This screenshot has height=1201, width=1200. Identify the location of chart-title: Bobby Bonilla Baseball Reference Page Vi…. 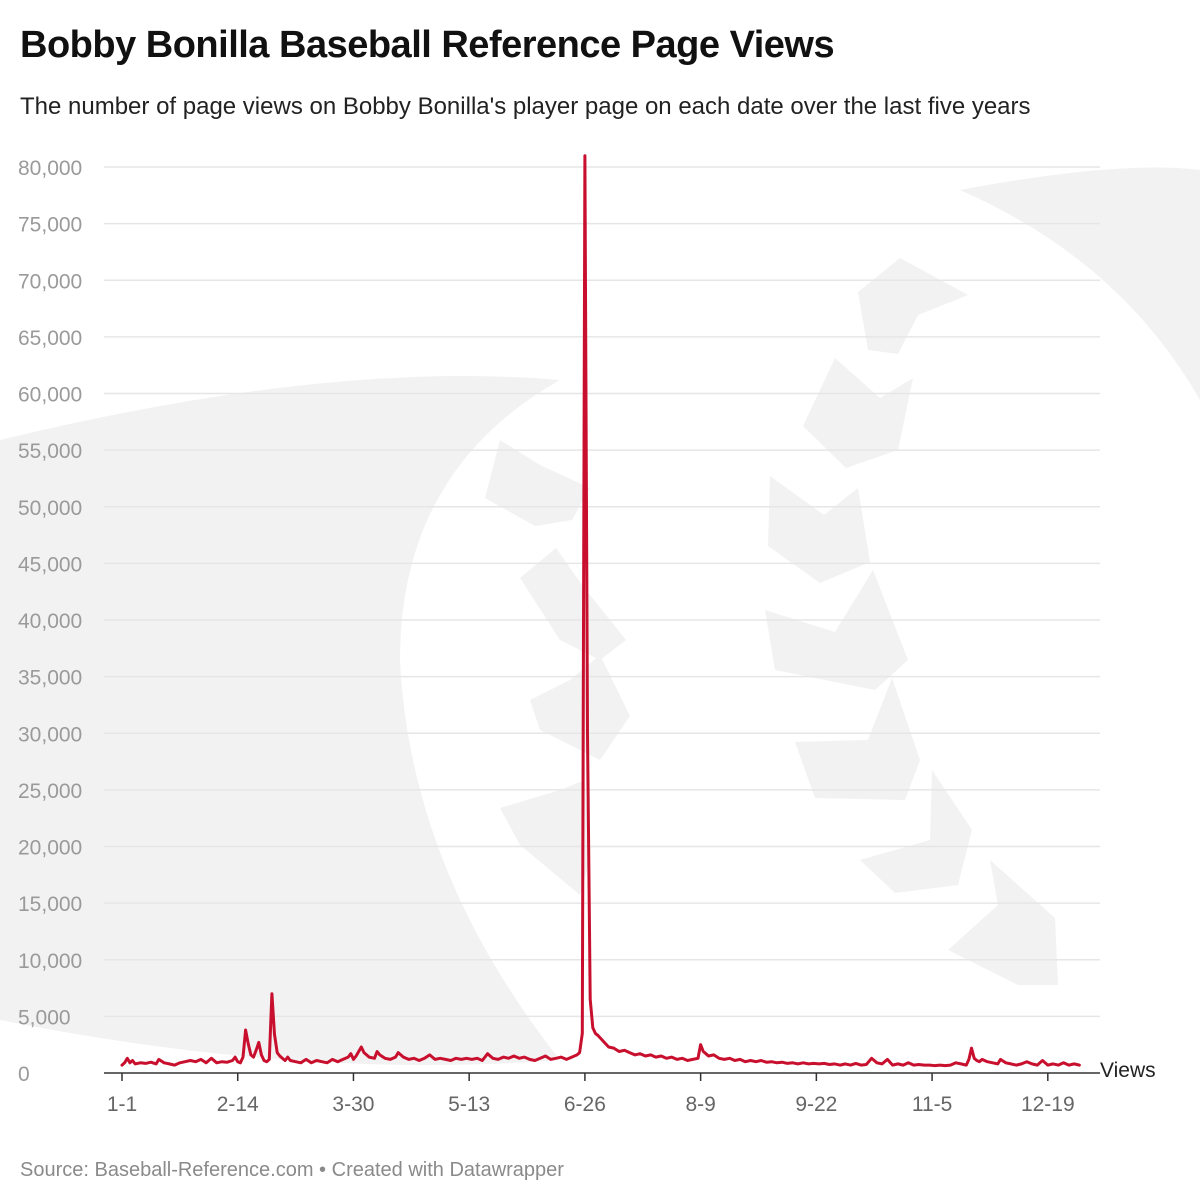
(427, 45).